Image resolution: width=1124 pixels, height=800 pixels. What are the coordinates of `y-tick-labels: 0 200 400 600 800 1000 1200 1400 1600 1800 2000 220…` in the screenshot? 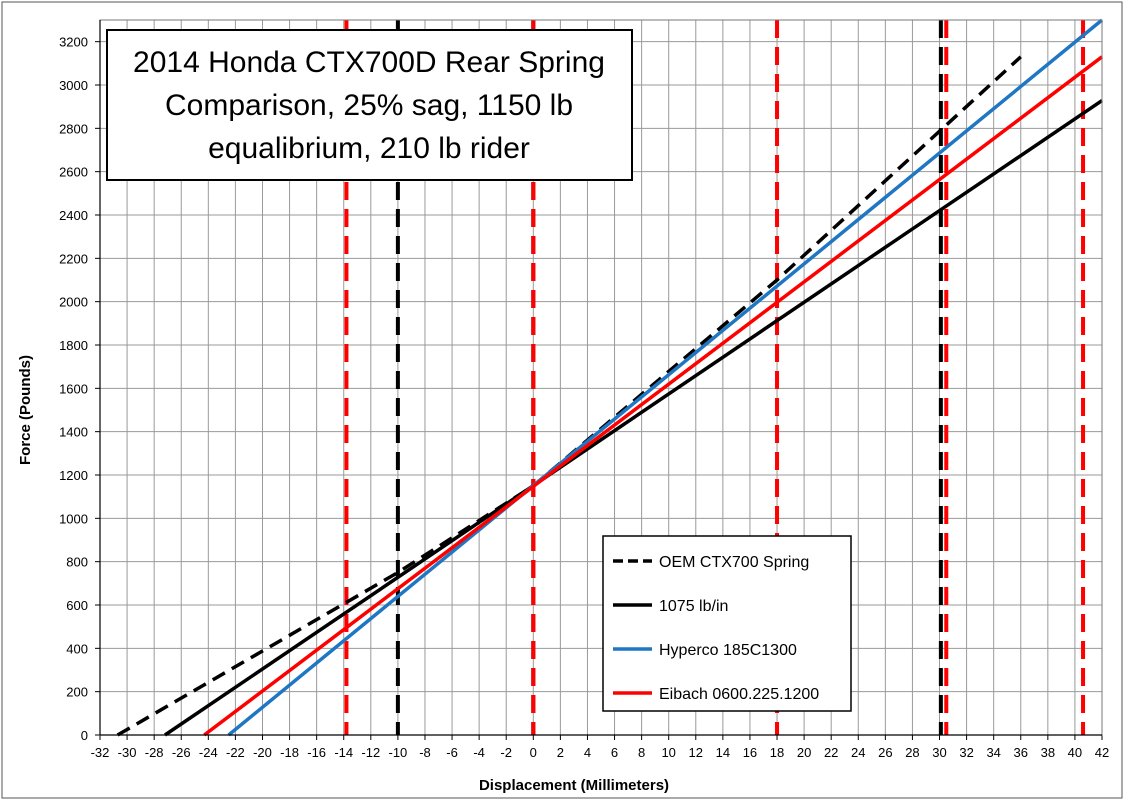 It's located at (73, 389).